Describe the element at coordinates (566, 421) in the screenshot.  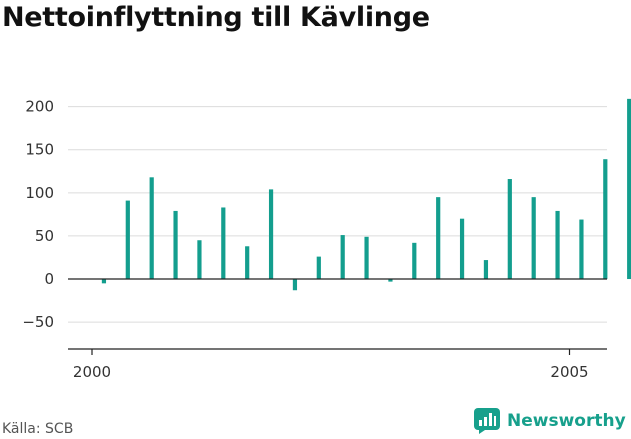
I see `brand-name: Newsworthy` at that location.